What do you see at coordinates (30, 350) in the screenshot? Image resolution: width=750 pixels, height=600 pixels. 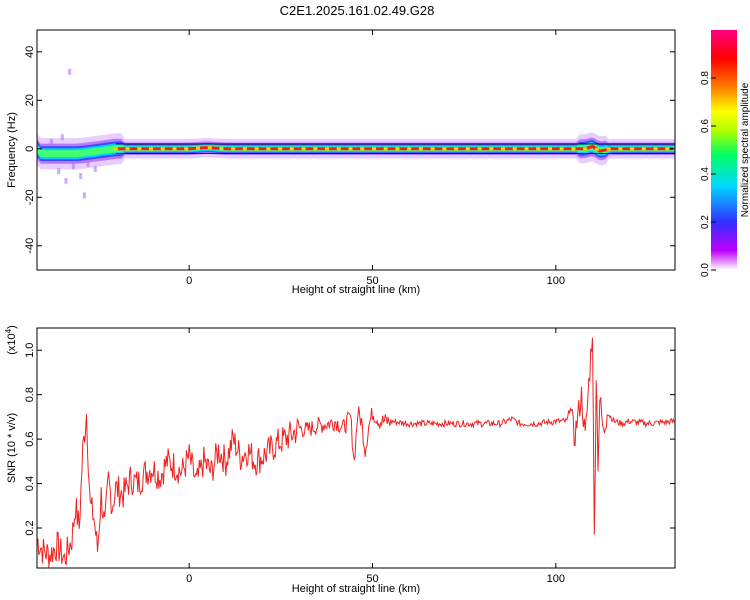 I see `snr-y-tick-label: 1.0` at bounding box center [30, 350].